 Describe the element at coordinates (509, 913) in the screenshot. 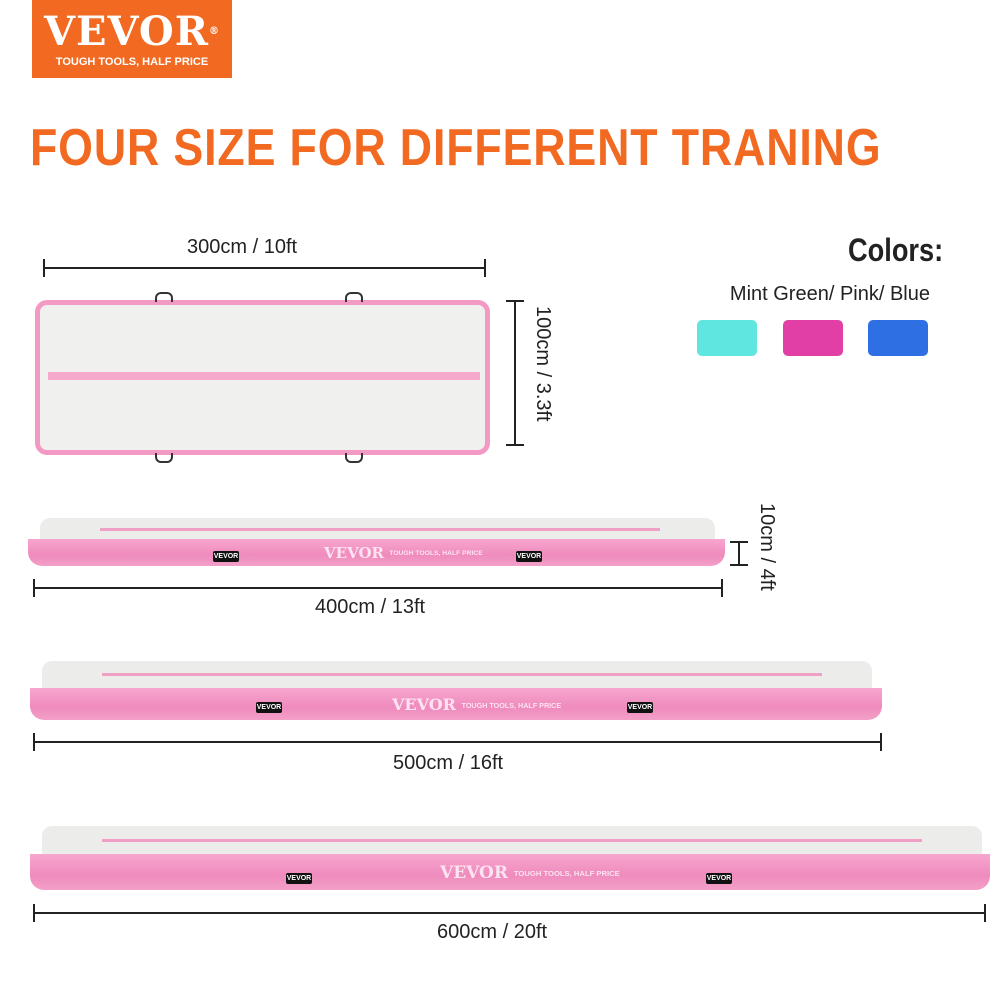

I see `mat4-length-line` at that location.